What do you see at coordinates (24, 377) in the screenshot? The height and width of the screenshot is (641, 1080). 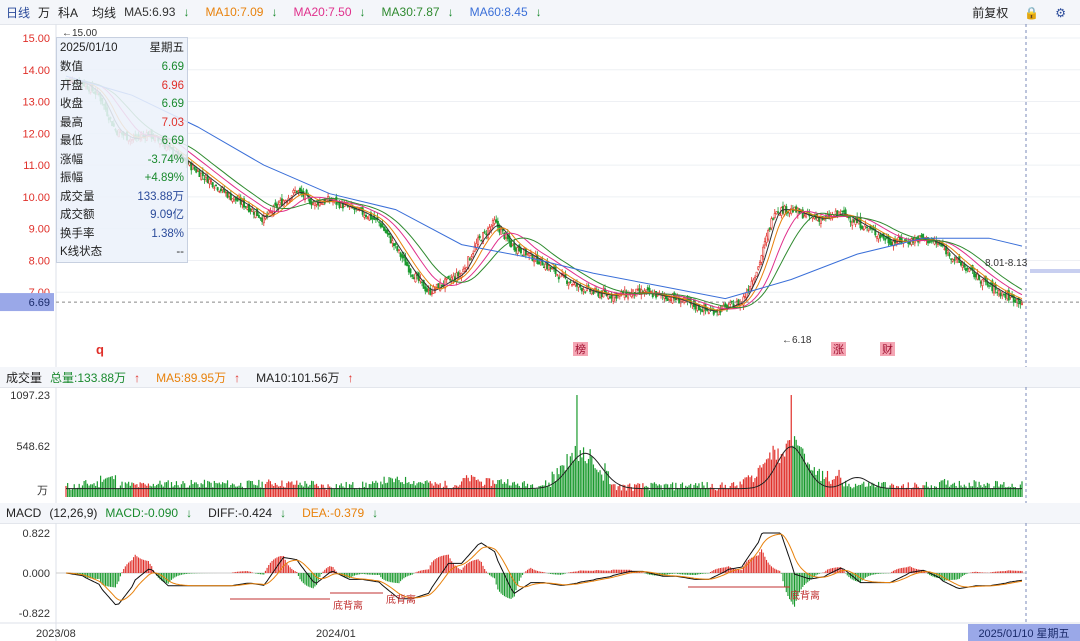 I see `volume-title: 成交量` at bounding box center [24, 377].